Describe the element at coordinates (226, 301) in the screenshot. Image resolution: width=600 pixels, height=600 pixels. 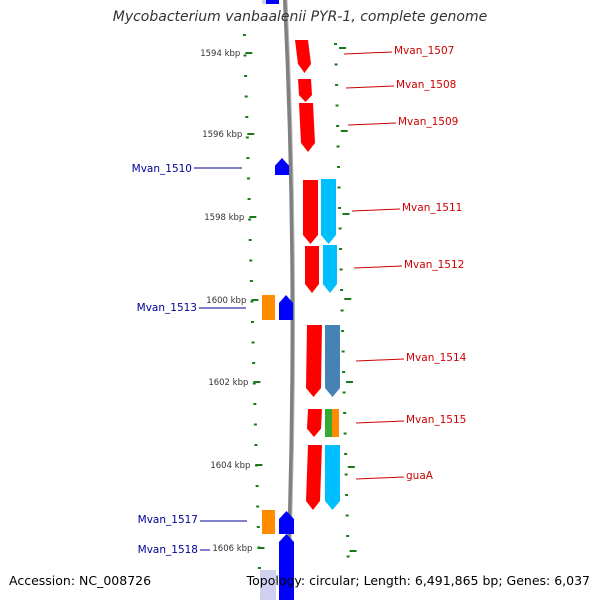
I see `scale-label: 1600 kbp` at that location.